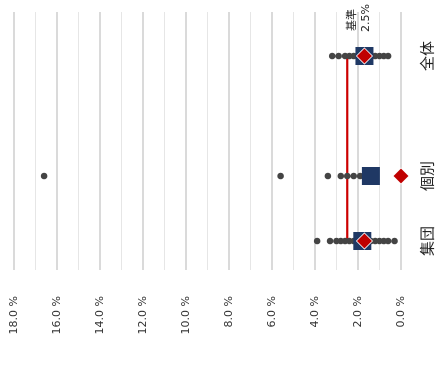 This screenshot has height=378, width=443. I want to click on tick-label: 18.0 %, so click(13, 315).